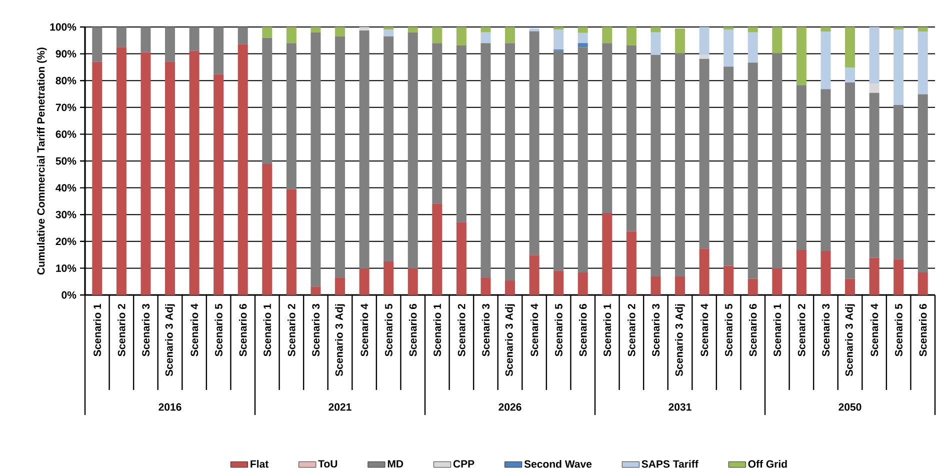  What do you see at coordinates (396, 464) in the screenshot?
I see `legend-label: MD` at bounding box center [396, 464].